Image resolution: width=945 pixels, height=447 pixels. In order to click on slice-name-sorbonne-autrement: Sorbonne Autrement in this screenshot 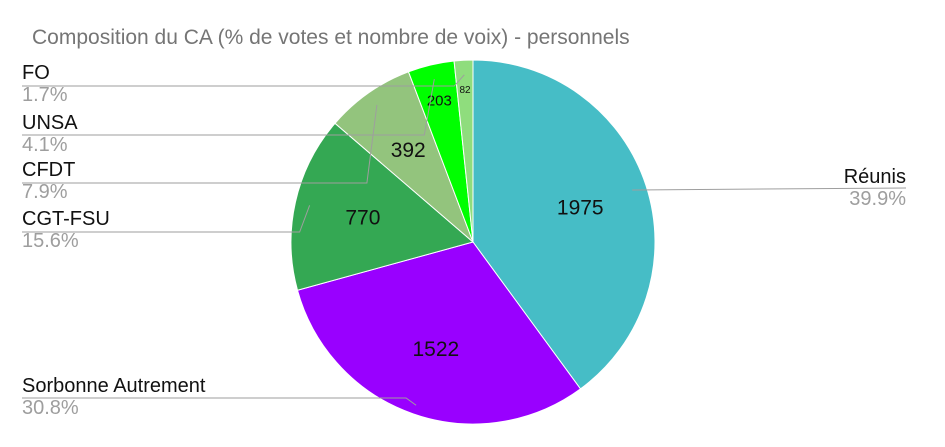, I will do `click(114, 386)`.